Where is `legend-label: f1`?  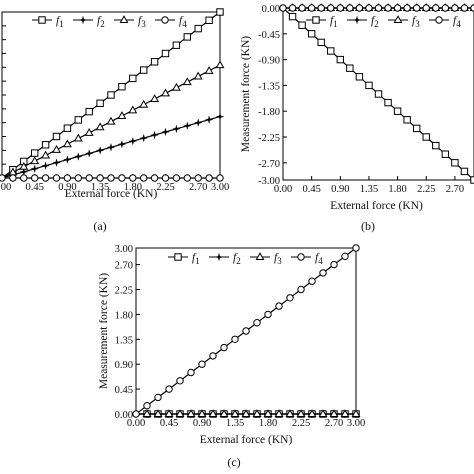
legend-label: f1 is located at coordinates (60, 22).